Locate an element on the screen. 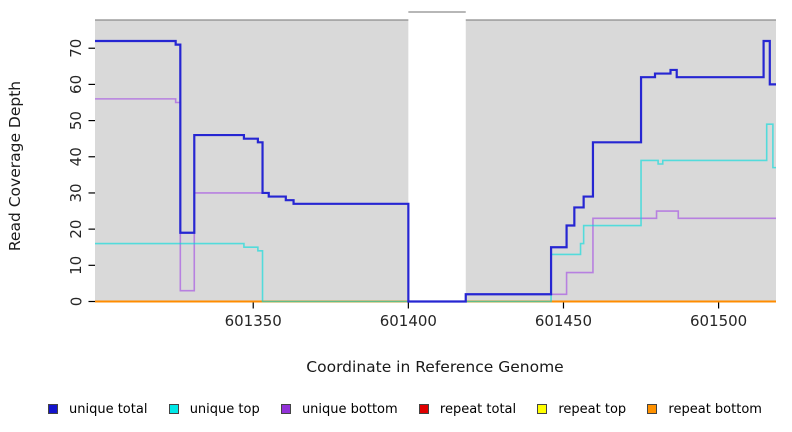 This screenshot has height=432, width=792. y-tick-label: 60 is located at coordinates (76, 84).